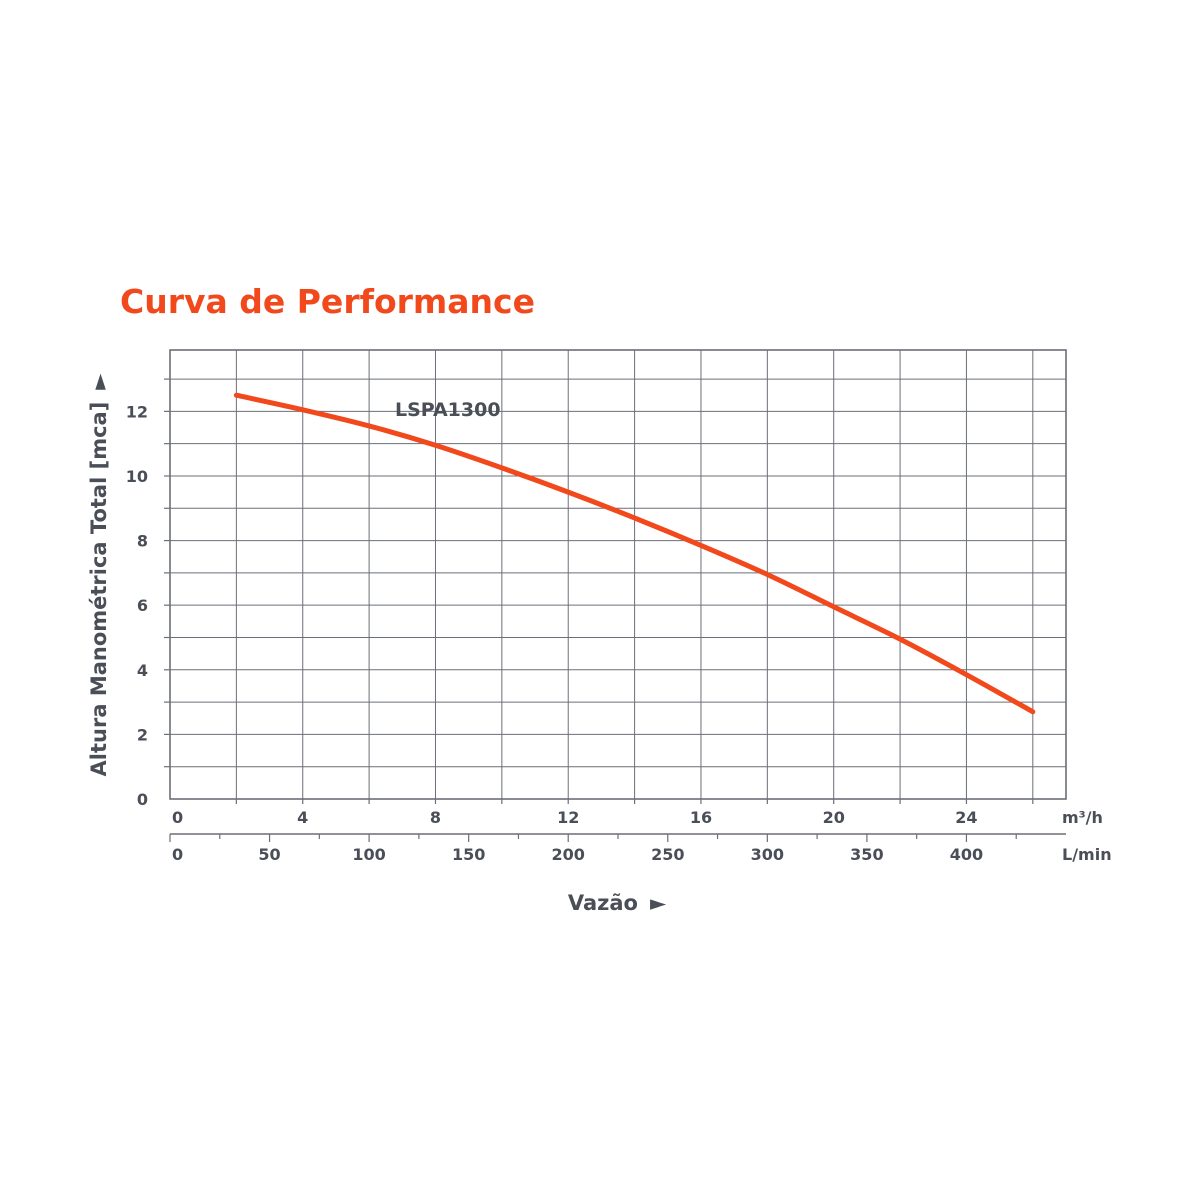 The width and height of the screenshot is (1200, 1200). I want to click on y-tick-label: 0, so click(142, 799).